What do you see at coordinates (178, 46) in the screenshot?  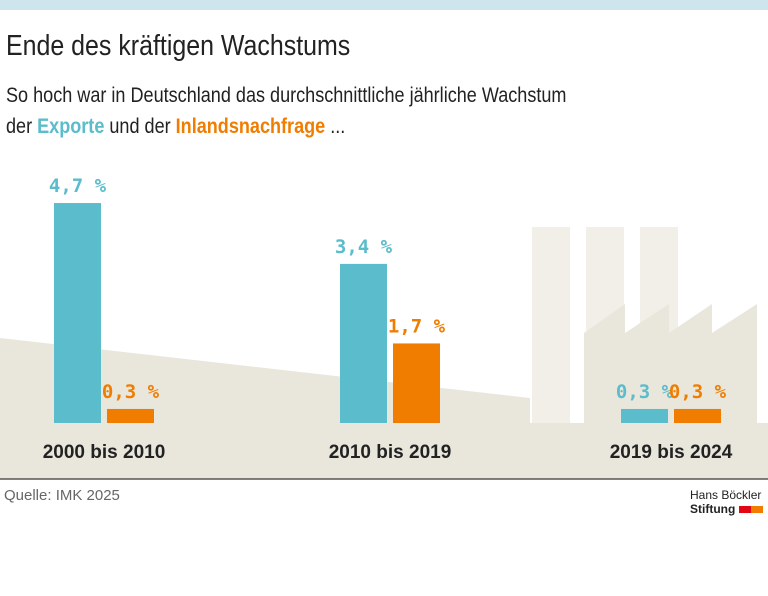 I see `page-title: Ende des kräftigen Wachstums` at bounding box center [178, 46].